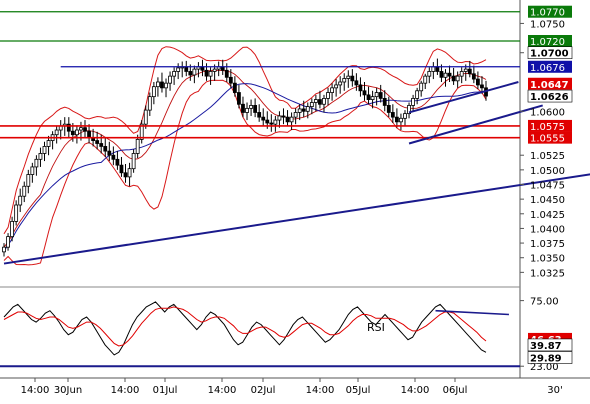 The height and width of the screenshot is (404, 590). I want to click on rsi-tick-label: 23.00, so click(544, 367).